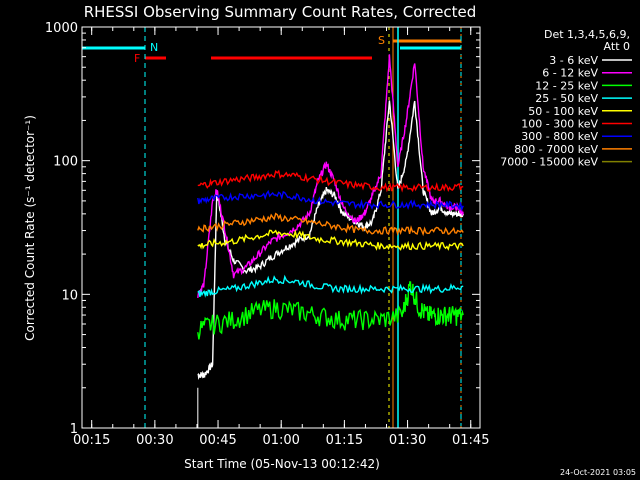  I want to click on y-tick-label: 100, so click(65, 162).